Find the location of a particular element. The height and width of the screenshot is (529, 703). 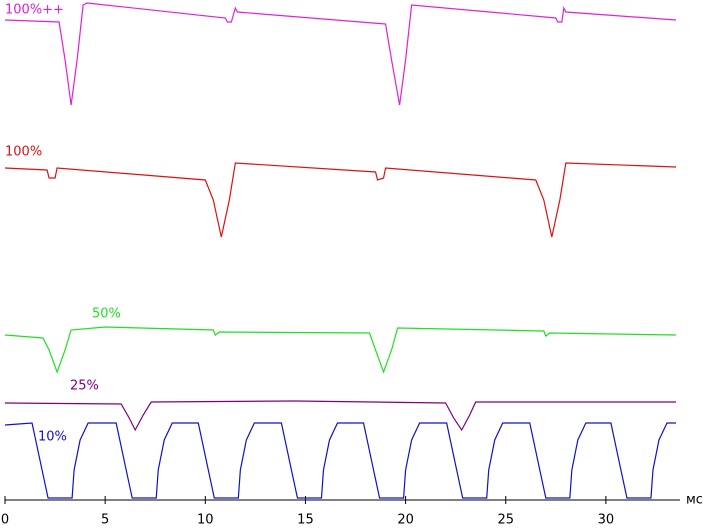

x-tick-label: 0 is located at coordinates (5, 520).